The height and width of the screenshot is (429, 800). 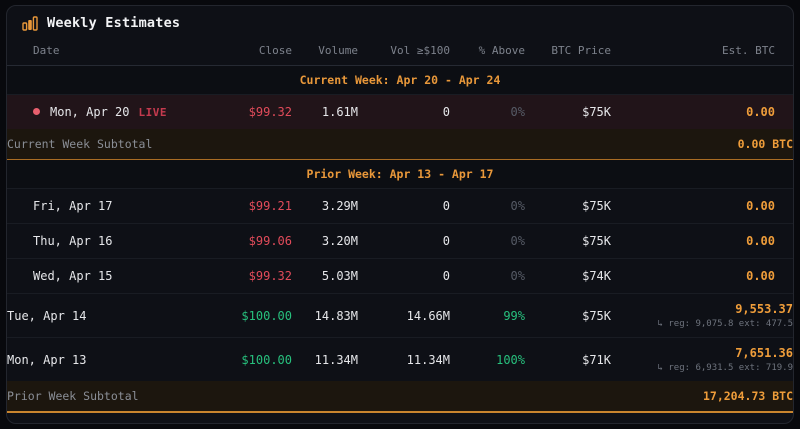 What do you see at coordinates (309, 397) in the screenshot?
I see `subtotal-label: Prior Week Subtotal` at bounding box center [309, 397].